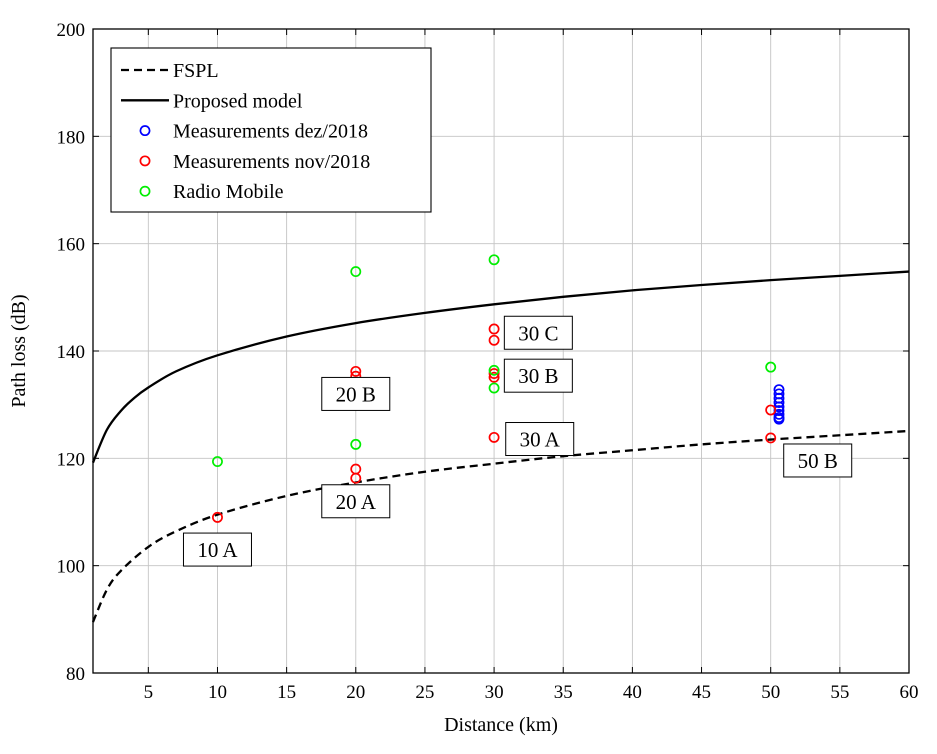  I want to click on legend-label: Proposed model, so click(238, 101).